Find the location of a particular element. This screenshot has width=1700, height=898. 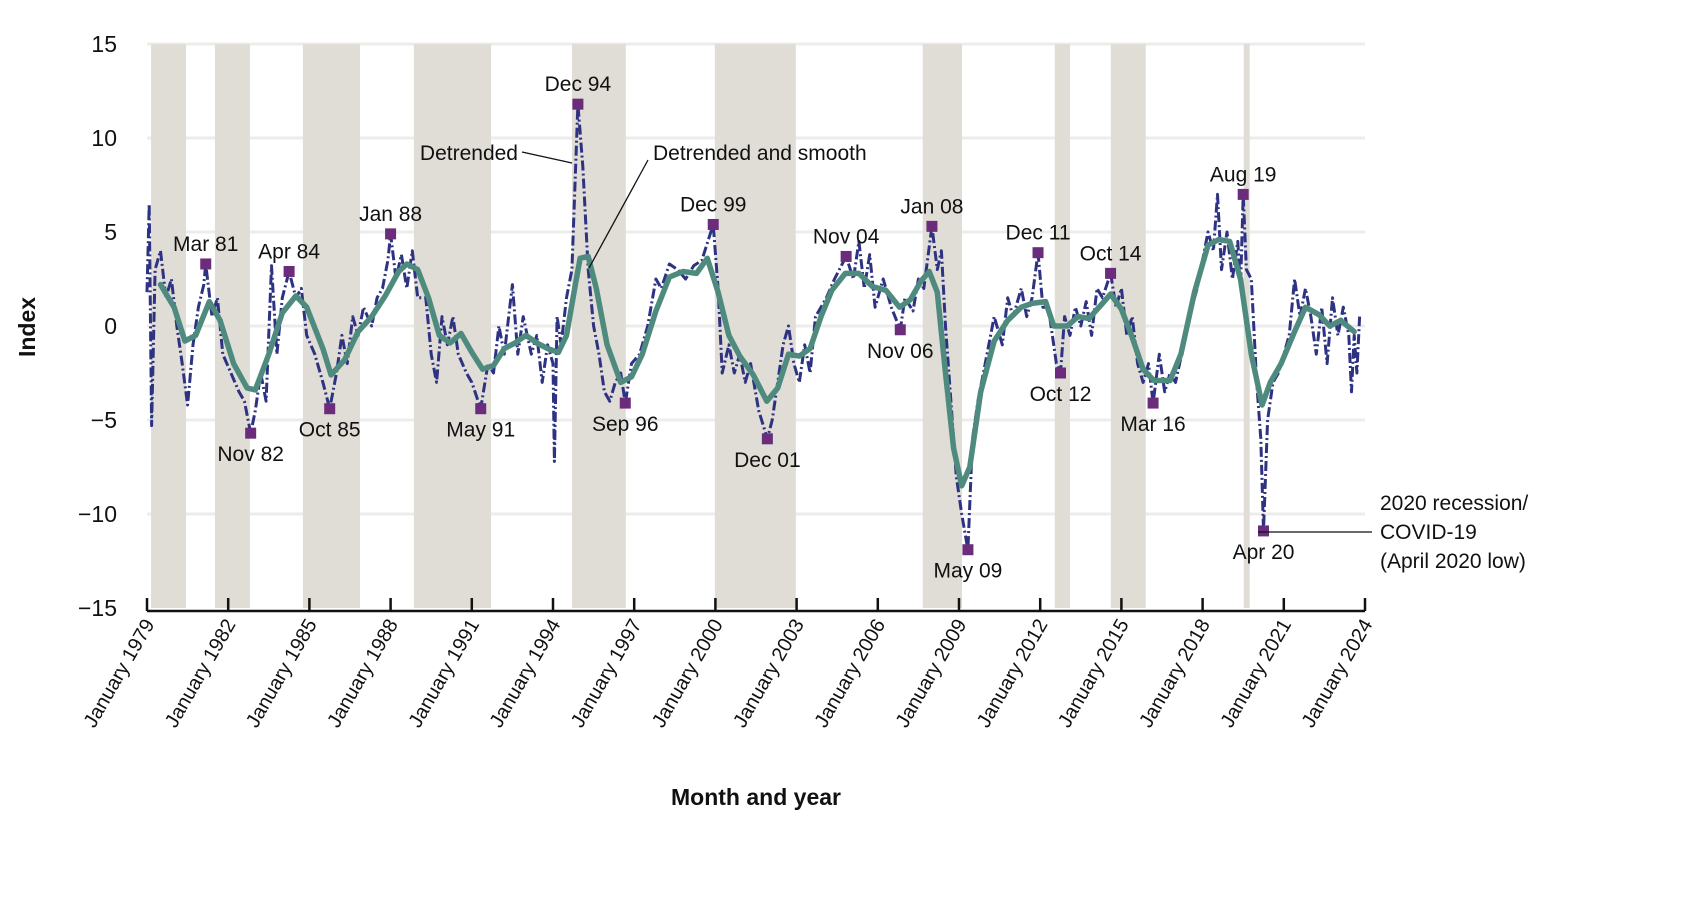

detrended-leader-line is located at coordinates (547, 157).